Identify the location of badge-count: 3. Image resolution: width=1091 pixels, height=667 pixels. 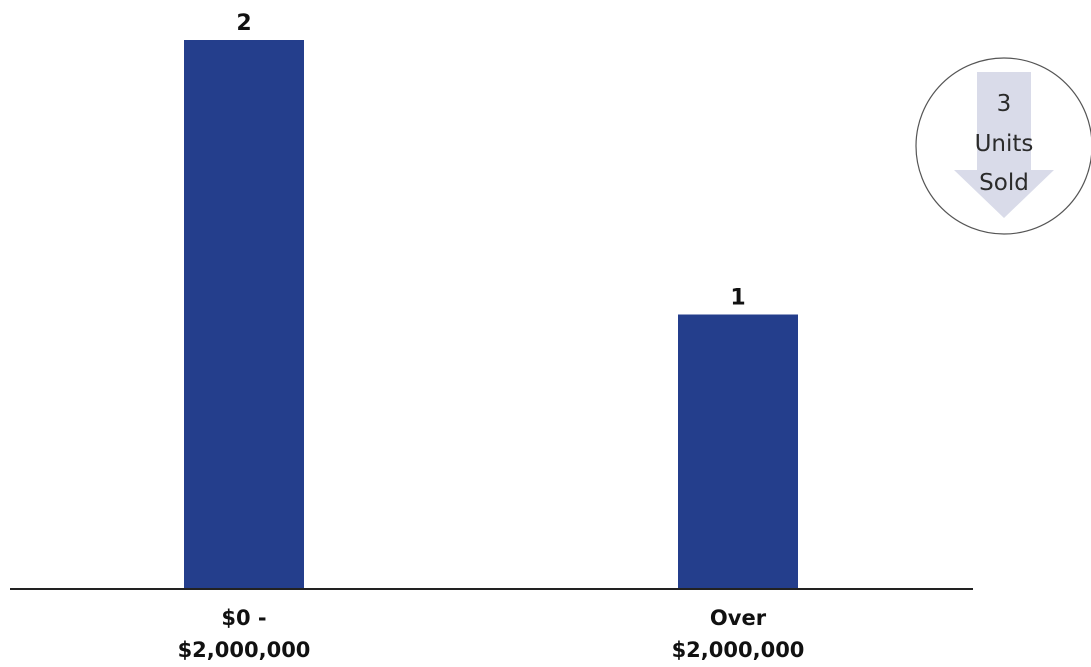
(1004, 104).